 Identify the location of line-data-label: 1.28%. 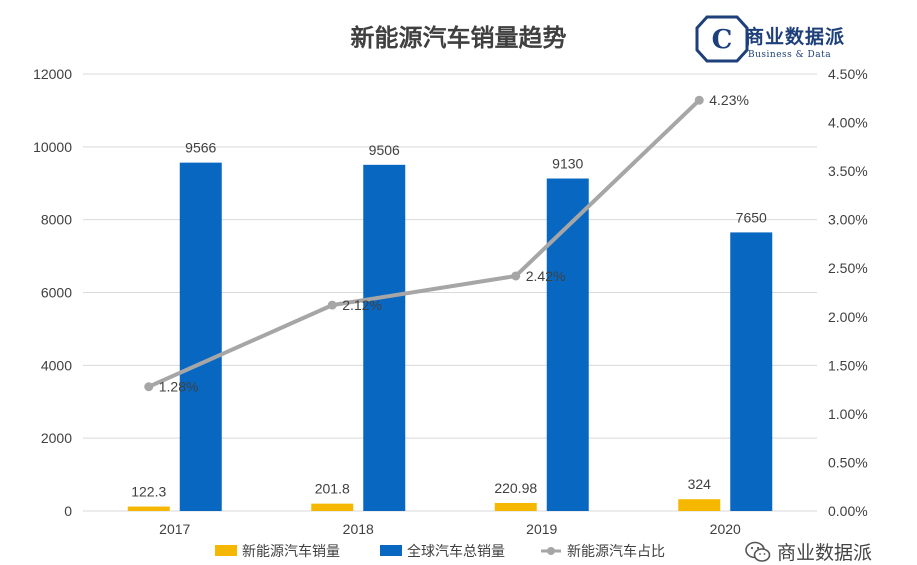
(179, 387).